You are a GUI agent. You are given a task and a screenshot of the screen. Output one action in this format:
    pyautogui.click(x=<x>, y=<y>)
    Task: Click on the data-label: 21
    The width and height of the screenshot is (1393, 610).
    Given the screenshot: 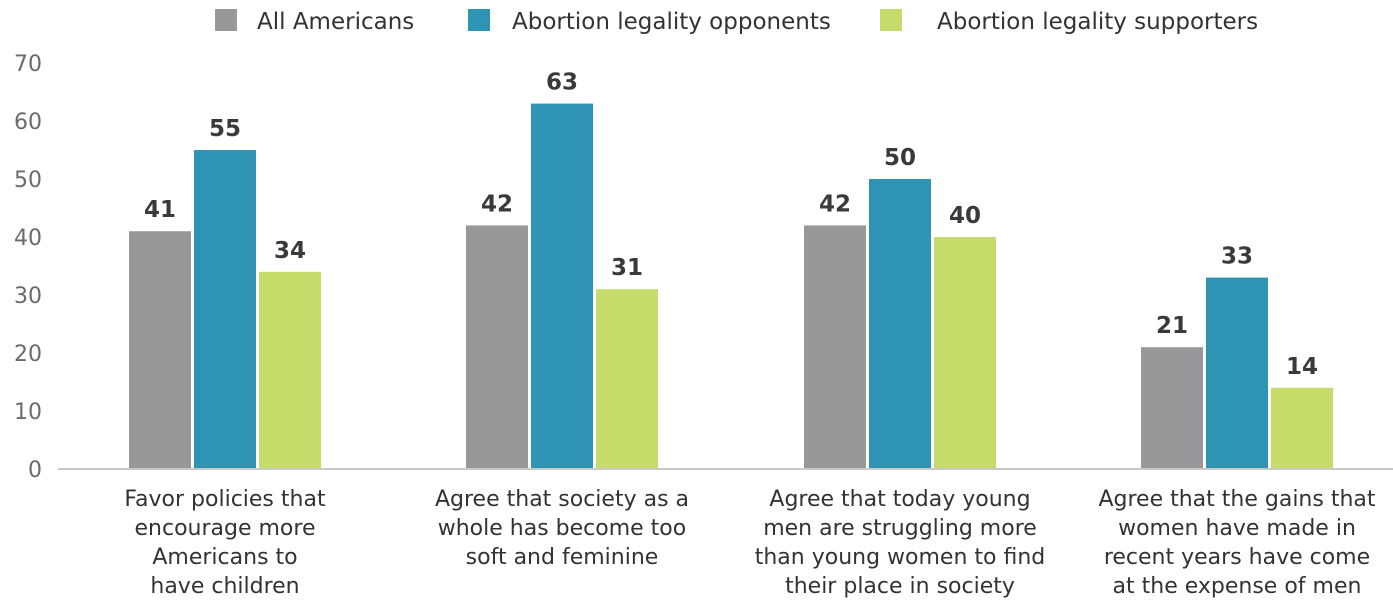 What is the action you would take?
    pyautogui.click(x=1172, y=326)
    